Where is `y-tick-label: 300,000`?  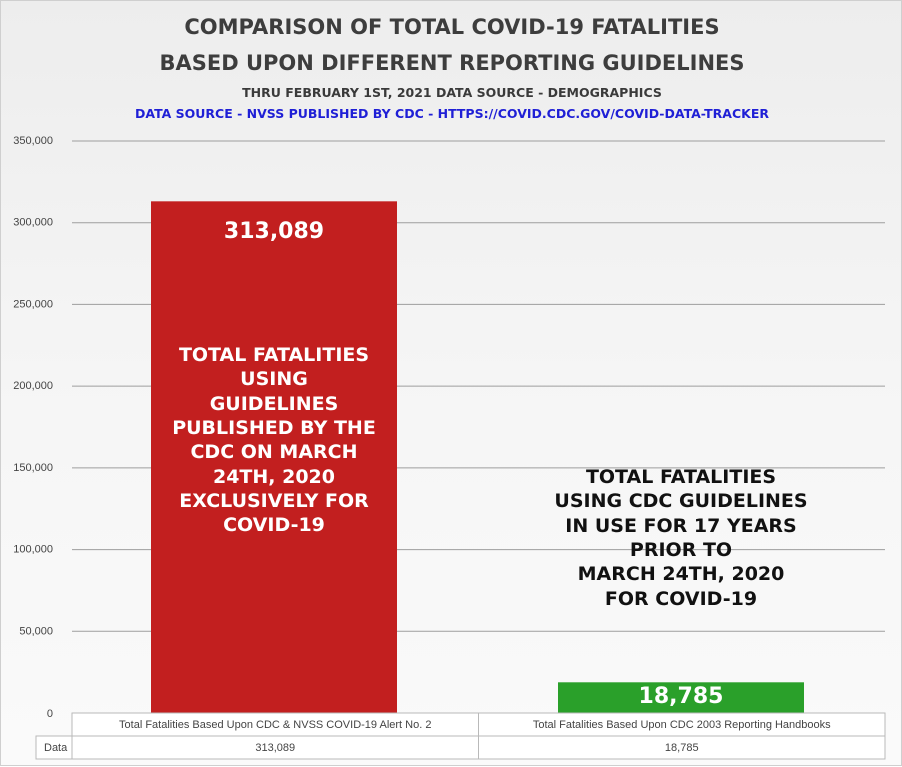 y-tick-label: 300,000 is located at coordinates (33, 223).